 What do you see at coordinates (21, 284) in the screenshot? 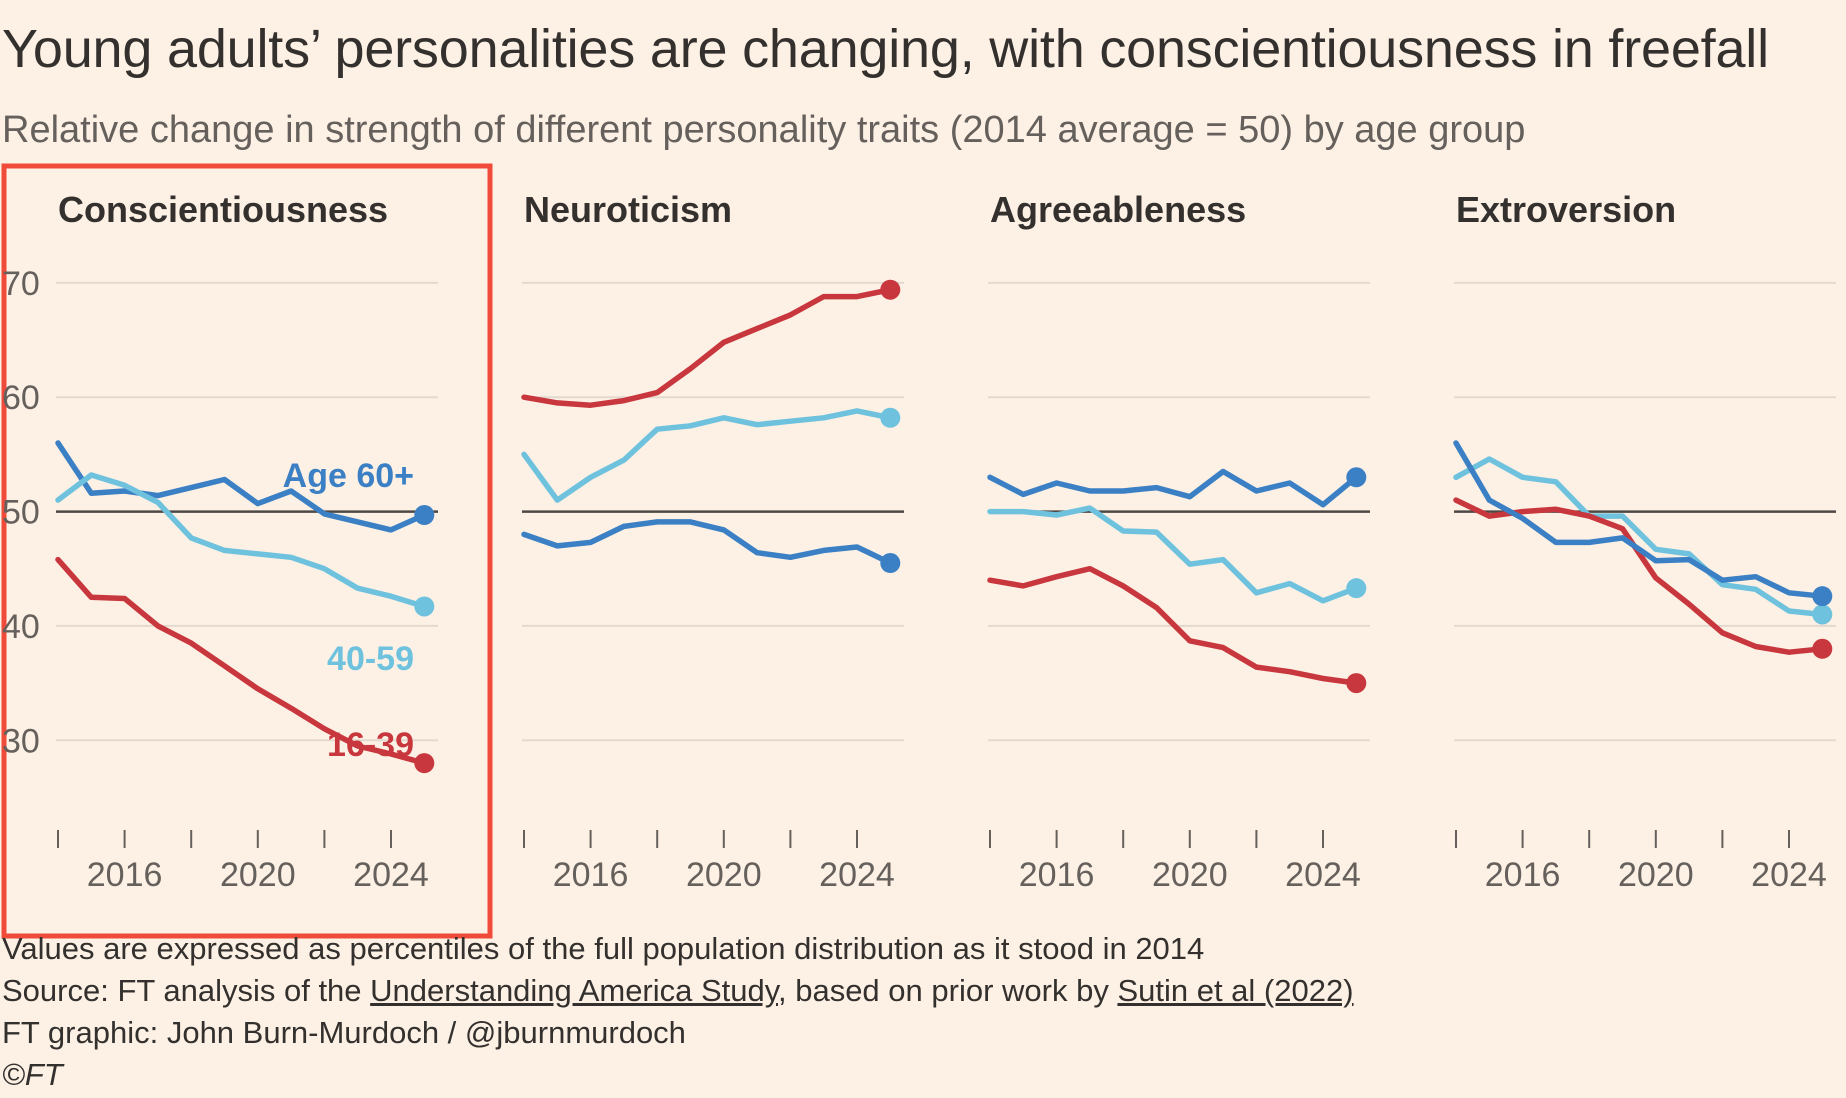
I see `y-tick-label: 70` at bounding box center [21, 284].